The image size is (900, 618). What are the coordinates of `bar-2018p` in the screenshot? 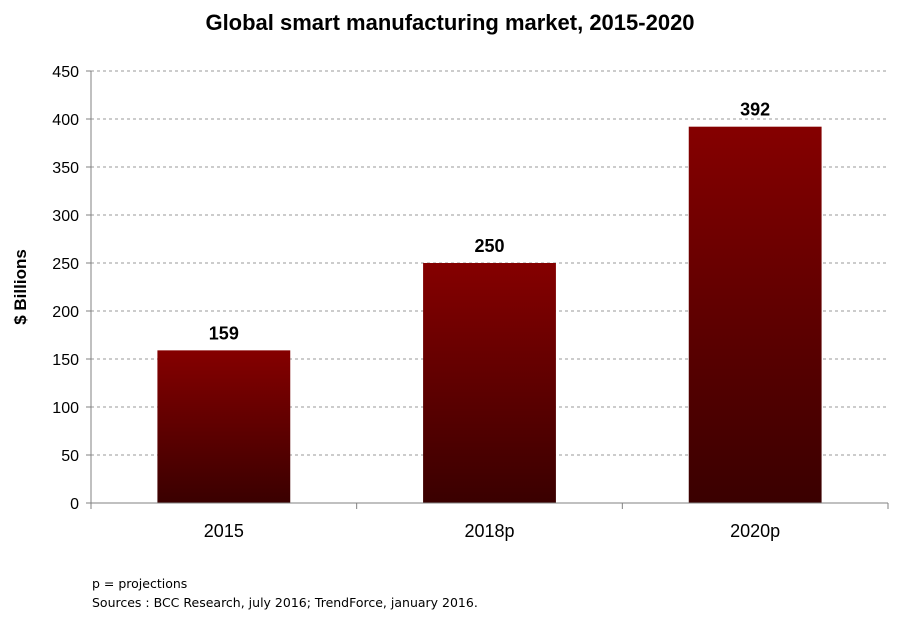 It's located at (489, 383).